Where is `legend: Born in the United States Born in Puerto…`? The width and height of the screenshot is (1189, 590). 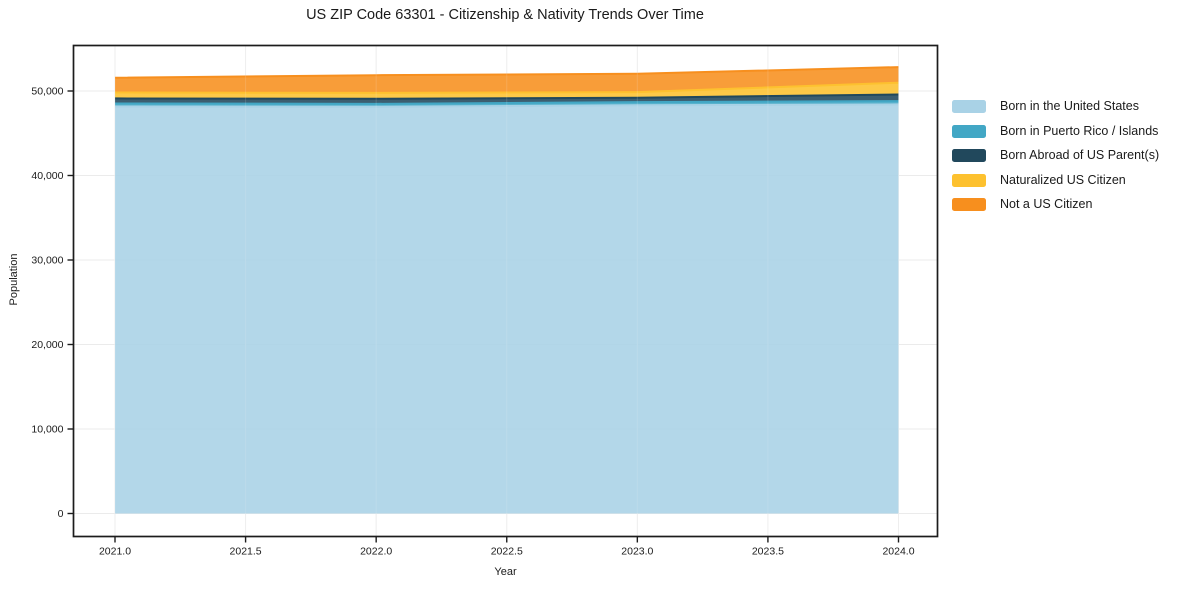 legend: Born in the United States Born in Puerto… is located at coordinates (1055, 161).